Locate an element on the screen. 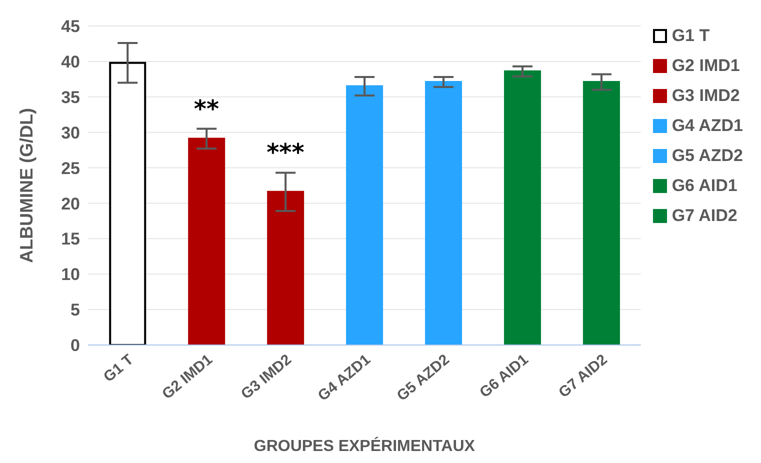 This screenshot has width=761, height=463. y-tick-label: 20 is located at coordinates (70, 204).